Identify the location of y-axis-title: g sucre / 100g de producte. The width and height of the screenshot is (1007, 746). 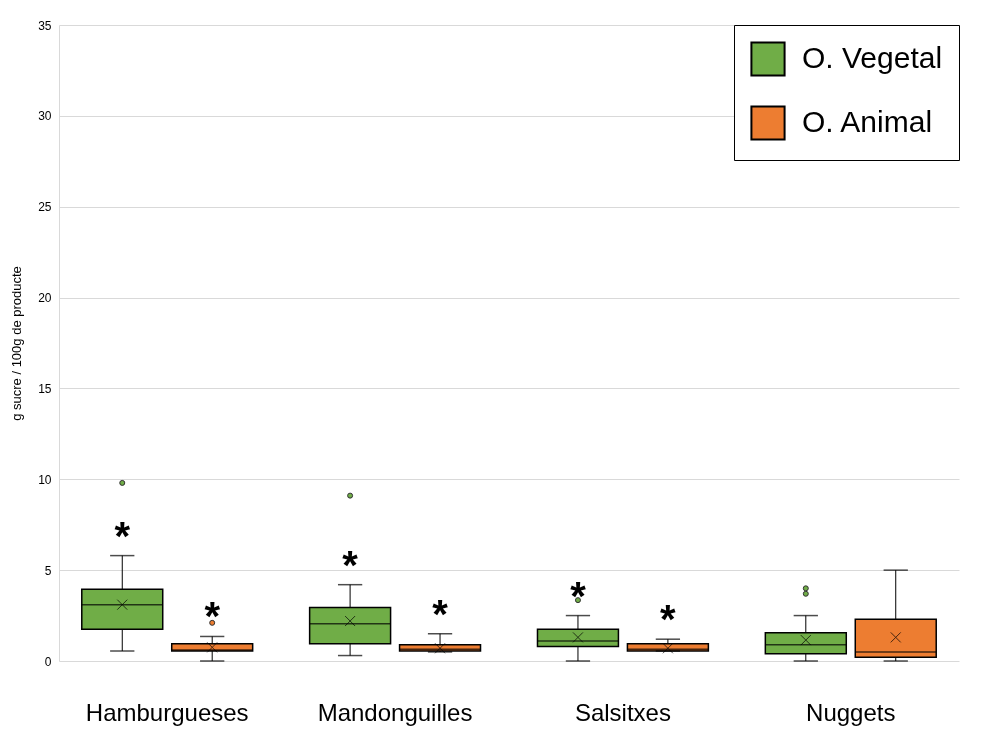
(17, 343).